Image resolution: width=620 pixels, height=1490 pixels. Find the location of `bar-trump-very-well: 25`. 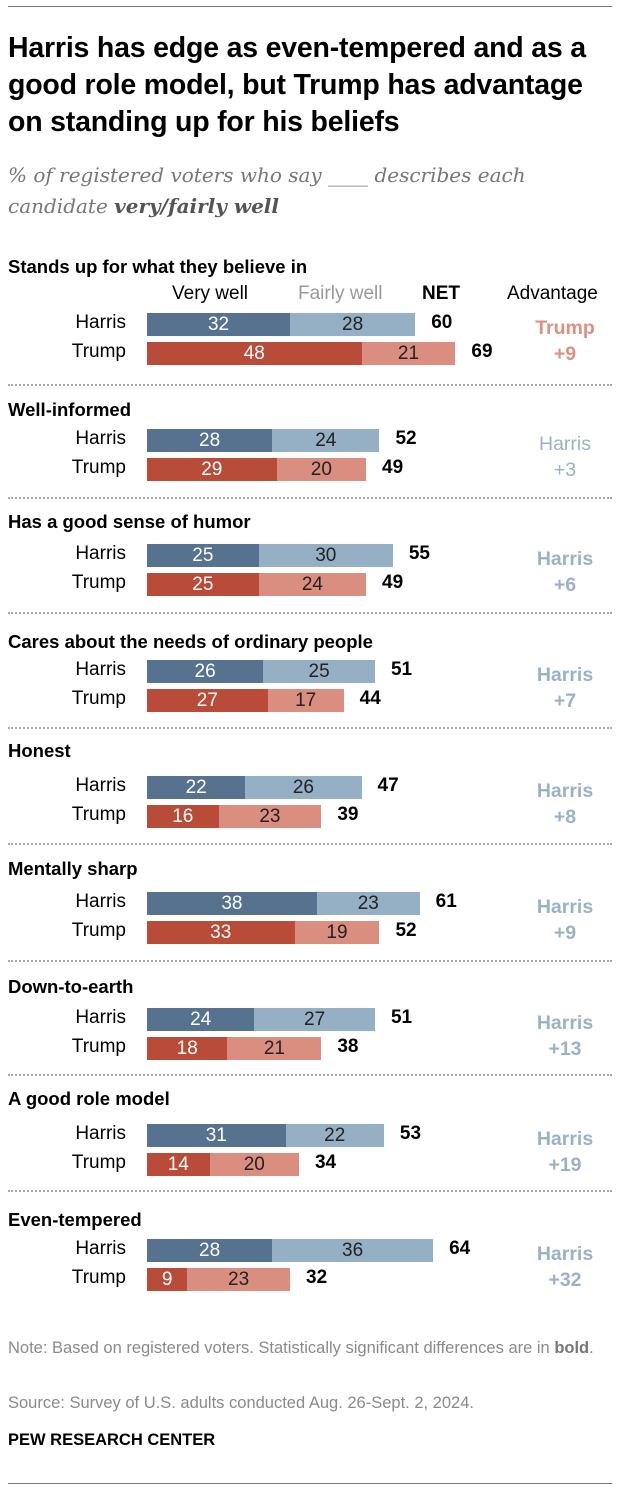

bar-trump-very-well: 25 is located at coordinates (203, 584).